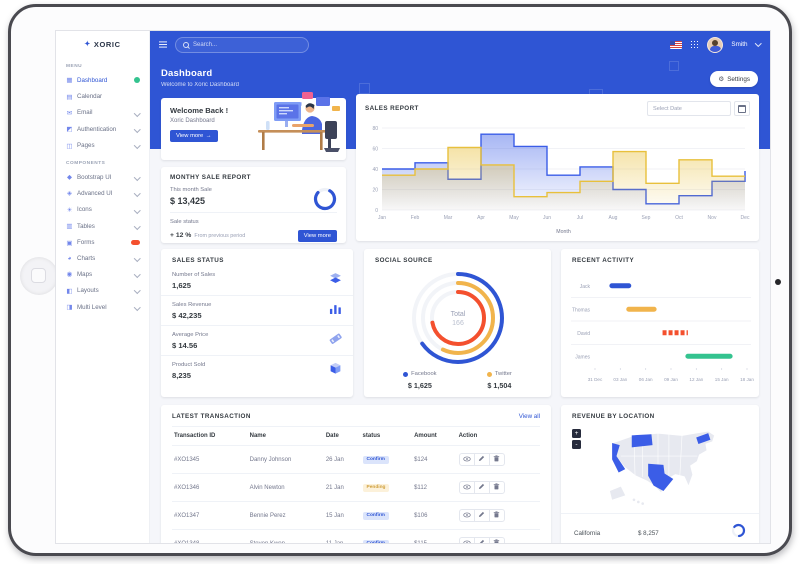 The width and height of the screenshot is (800, 564). What do you see at coordinates (102, 193) in the screenshot?
I see `sidebar-item-advanced-ui: ◈ Advanced UI` at bounding box center [102, 193].